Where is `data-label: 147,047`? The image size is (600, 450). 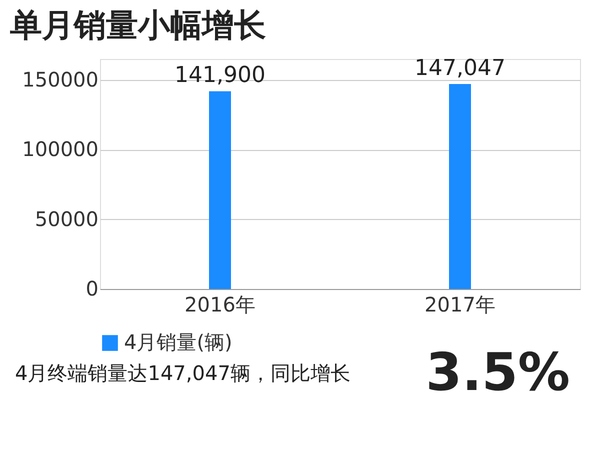
data-label: 147,047 is located at coordinates (460, 69).